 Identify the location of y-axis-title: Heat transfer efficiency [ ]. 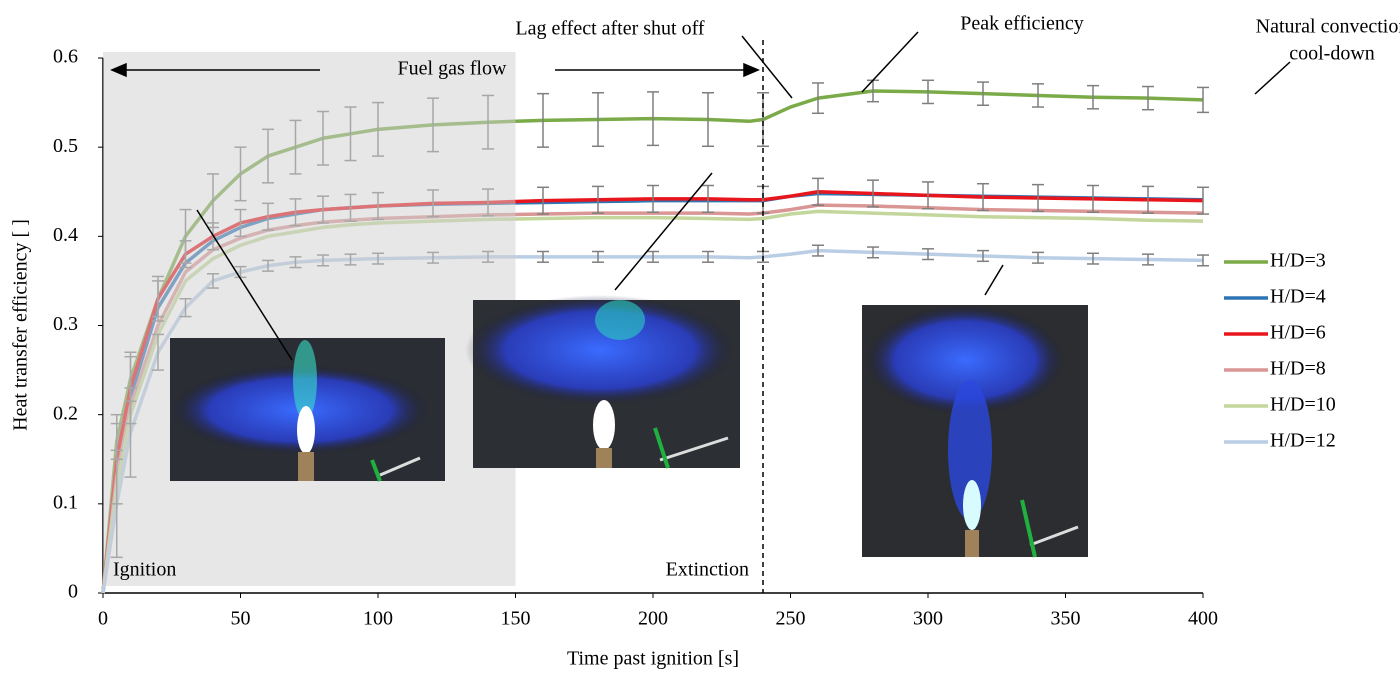
(21, 325).